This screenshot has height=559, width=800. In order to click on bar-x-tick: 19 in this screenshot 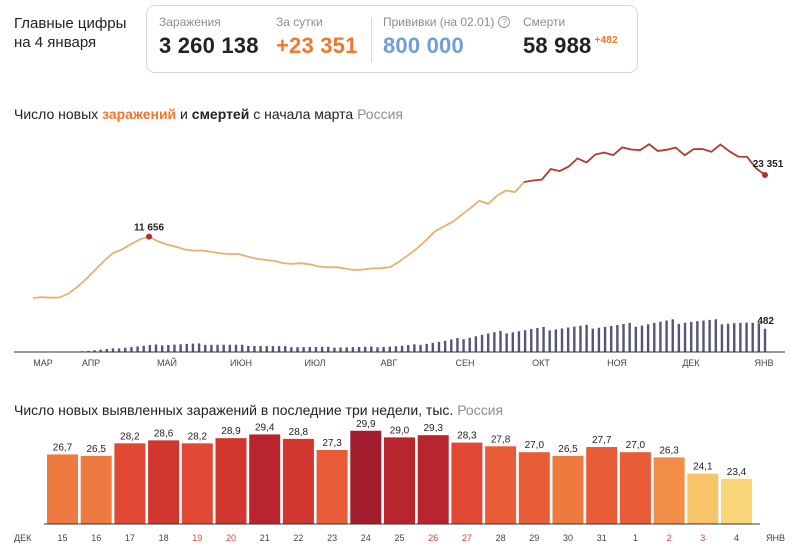, I will do `click(197, 538)`.